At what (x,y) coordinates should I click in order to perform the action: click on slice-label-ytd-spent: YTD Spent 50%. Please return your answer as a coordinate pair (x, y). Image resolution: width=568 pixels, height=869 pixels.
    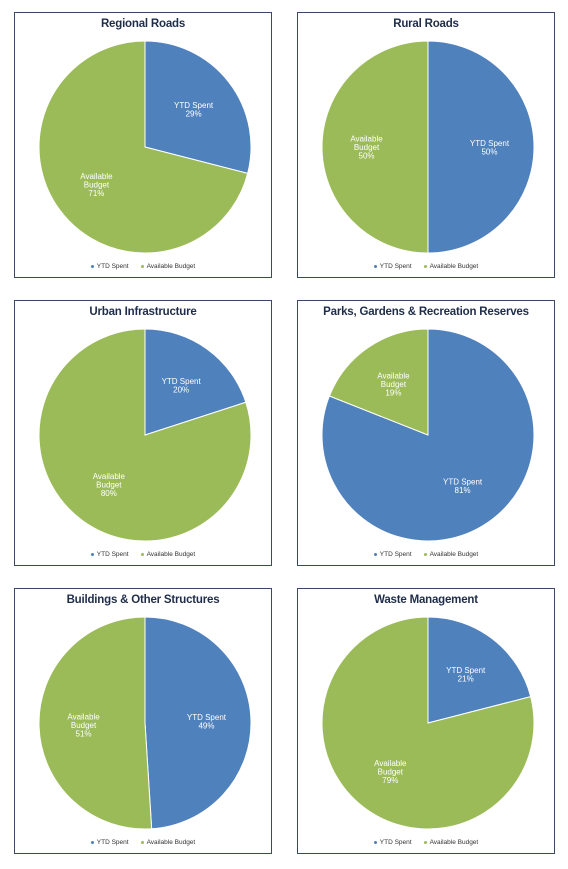
    Looking at the image, I should click on (490, 148).